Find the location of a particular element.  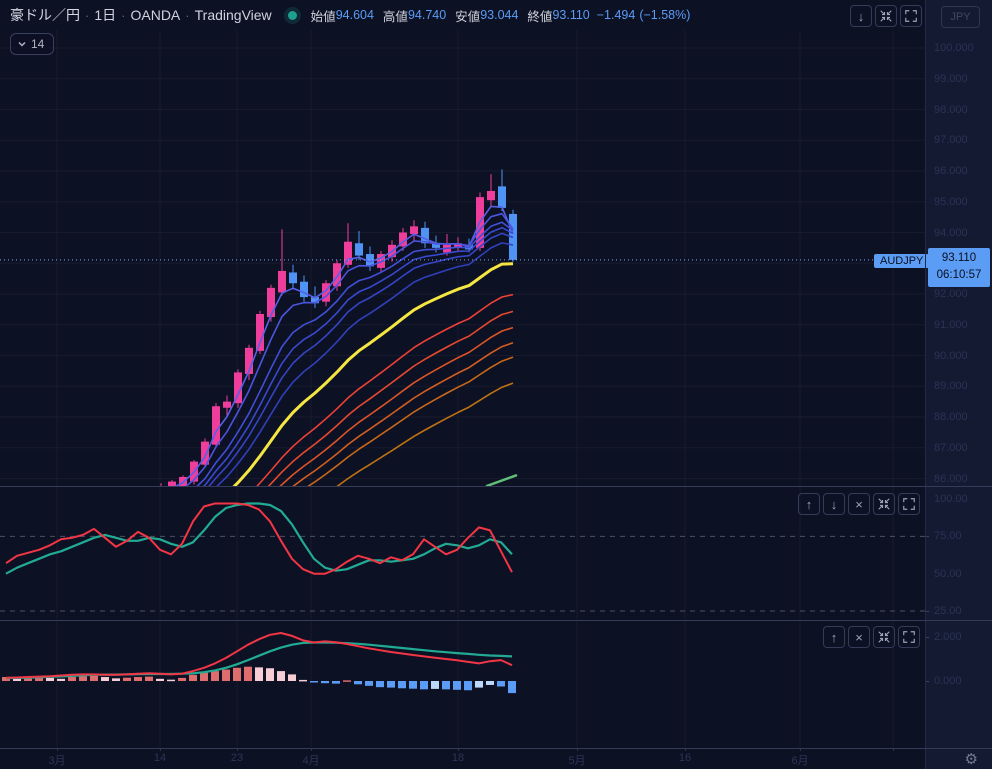

collapse-pane-button is located at coordinates (886, 16).